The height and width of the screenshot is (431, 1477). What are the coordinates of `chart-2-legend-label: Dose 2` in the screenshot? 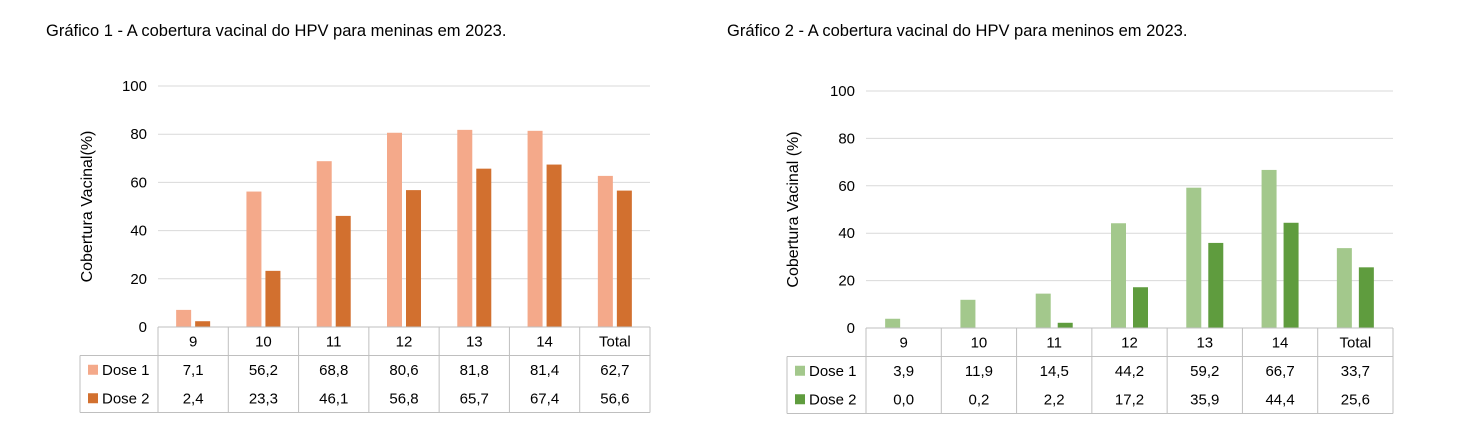 It's located at (833, 399).